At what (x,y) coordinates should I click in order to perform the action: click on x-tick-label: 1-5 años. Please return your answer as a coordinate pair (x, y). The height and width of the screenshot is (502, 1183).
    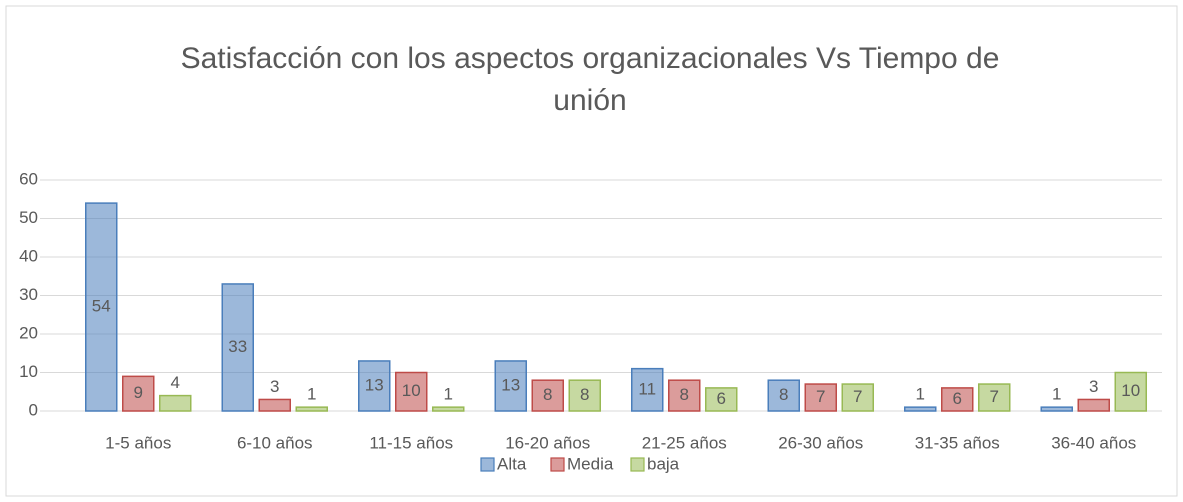
    Looking at the image, I should click on (138, 442).